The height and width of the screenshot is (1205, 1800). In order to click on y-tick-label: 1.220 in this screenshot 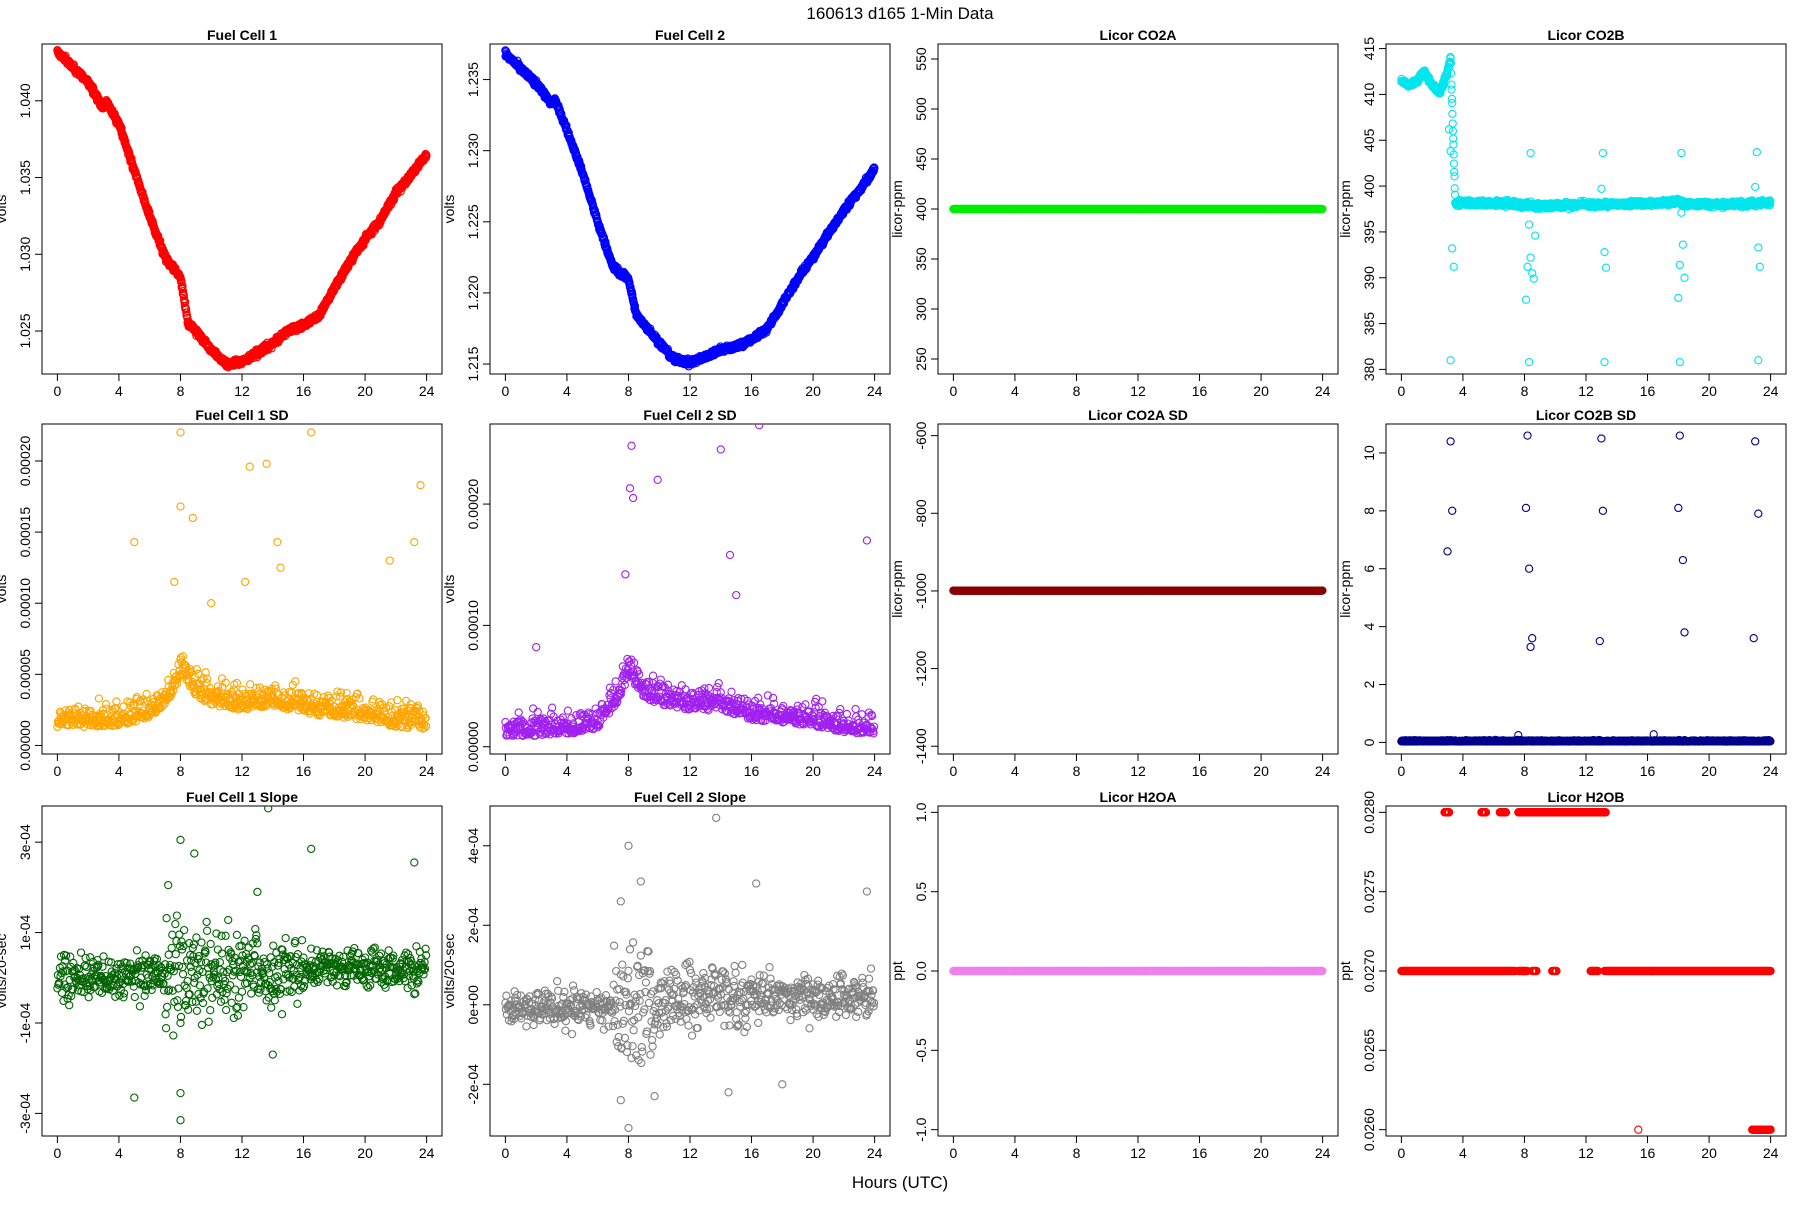, I will do `click(473, 292)`.